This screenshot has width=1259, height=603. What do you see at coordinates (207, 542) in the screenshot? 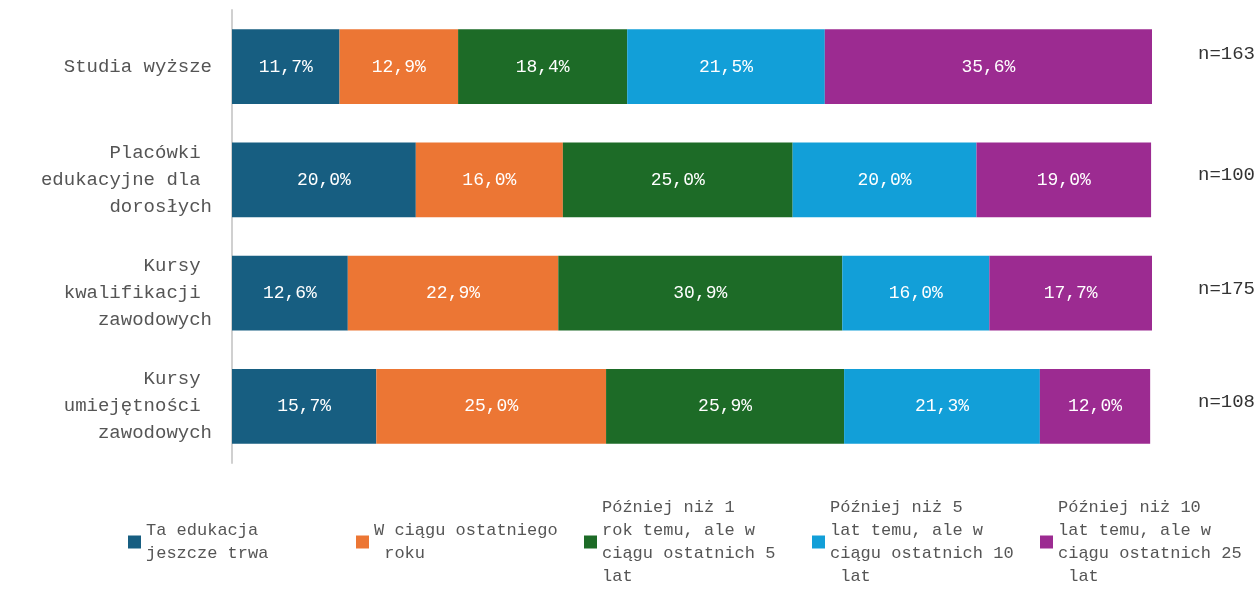
I see `legend-label: Ta edukacja jeszcze trwa` at bounding box center [207, 542].